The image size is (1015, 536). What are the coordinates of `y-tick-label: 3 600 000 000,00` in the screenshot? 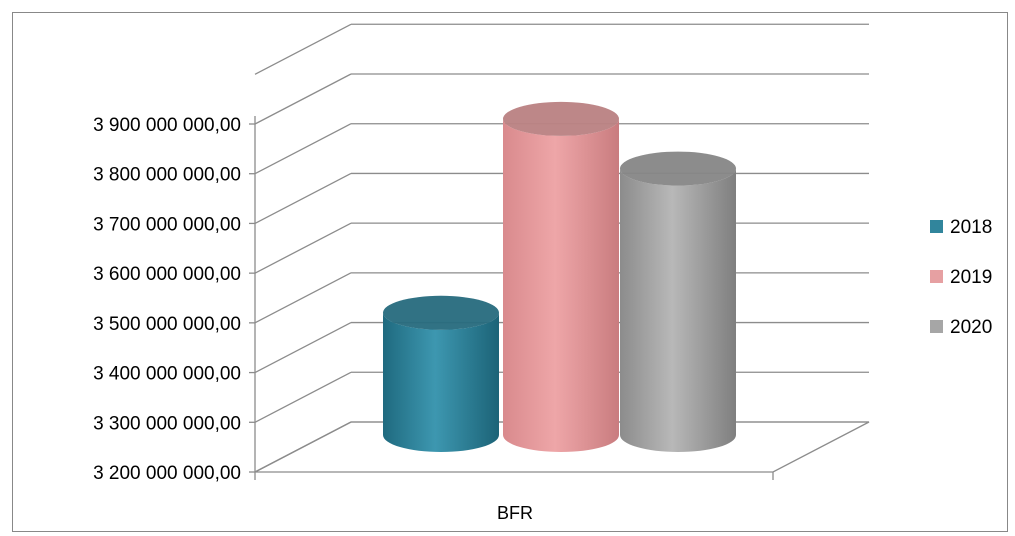 It's located at (167, 274).